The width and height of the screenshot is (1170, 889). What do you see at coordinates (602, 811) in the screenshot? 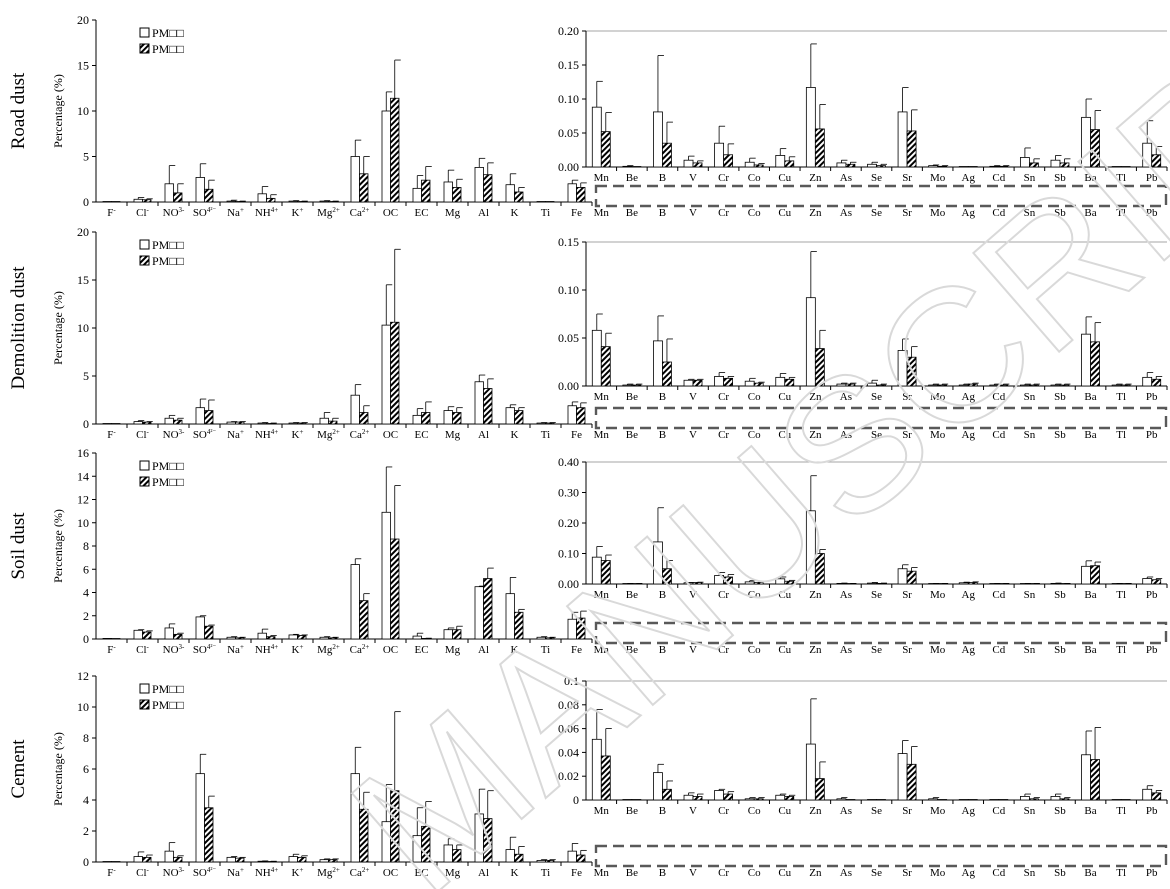
I see `inset-x-tick-label-Mn: Mn` at bounding box center [602, 811].